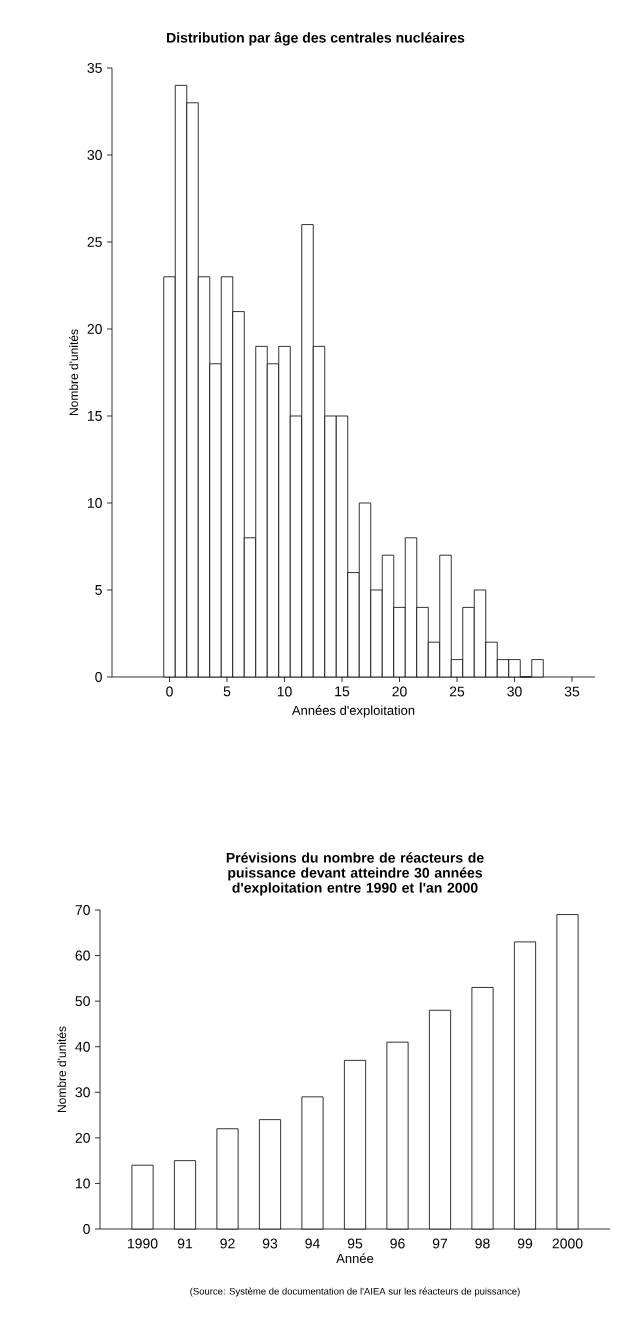  I want to click on x-tick-label: 25, so click(457, 691).